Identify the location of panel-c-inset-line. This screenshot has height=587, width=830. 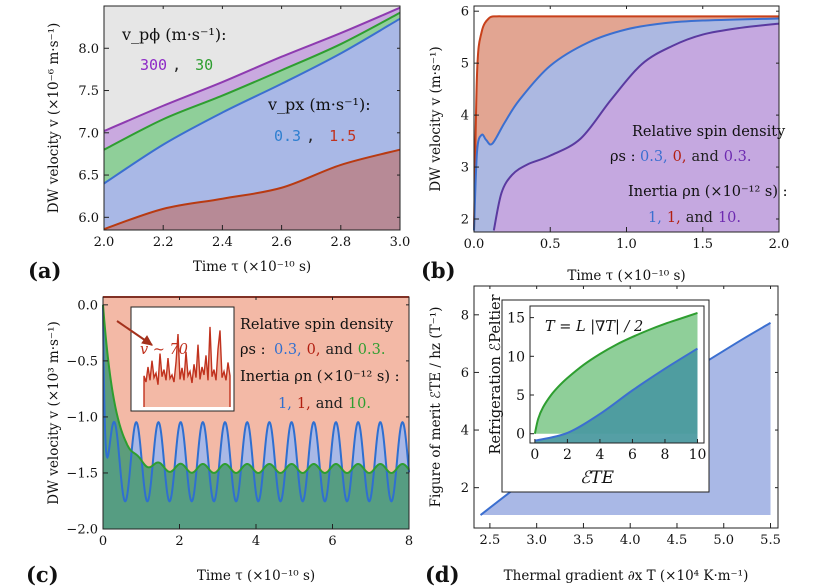
(187, 366).